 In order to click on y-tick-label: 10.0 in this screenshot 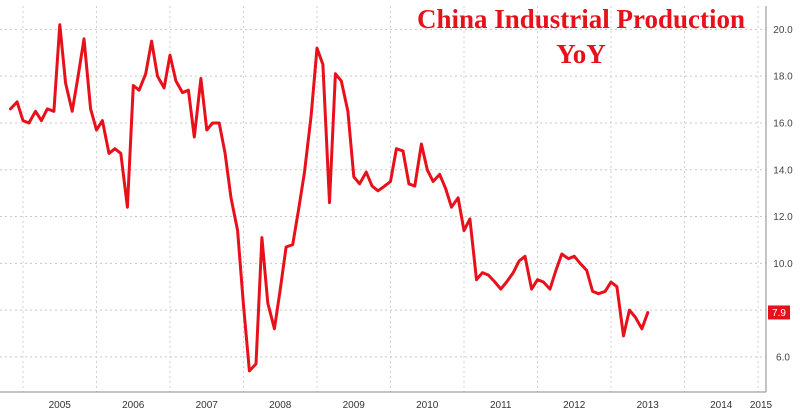, I will do `click(783, 264)`.